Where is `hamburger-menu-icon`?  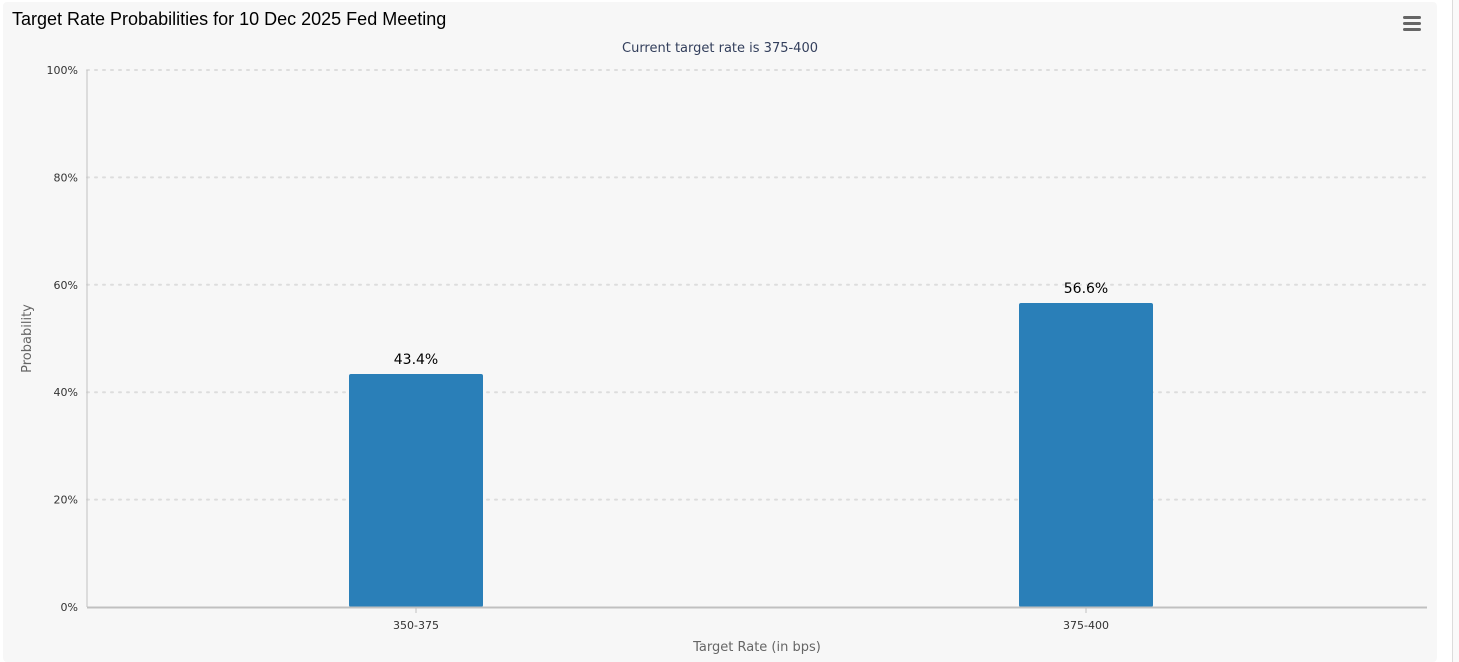 hamburger-menu-icon is located at coordinates (1412, 24).